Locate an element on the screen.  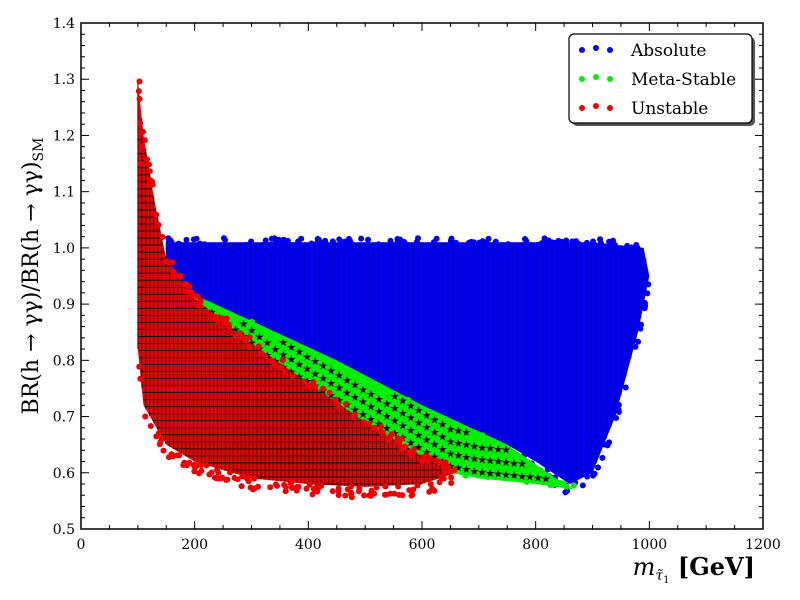
y-axis-title-sub: SM is located at coordinates (39, 150).